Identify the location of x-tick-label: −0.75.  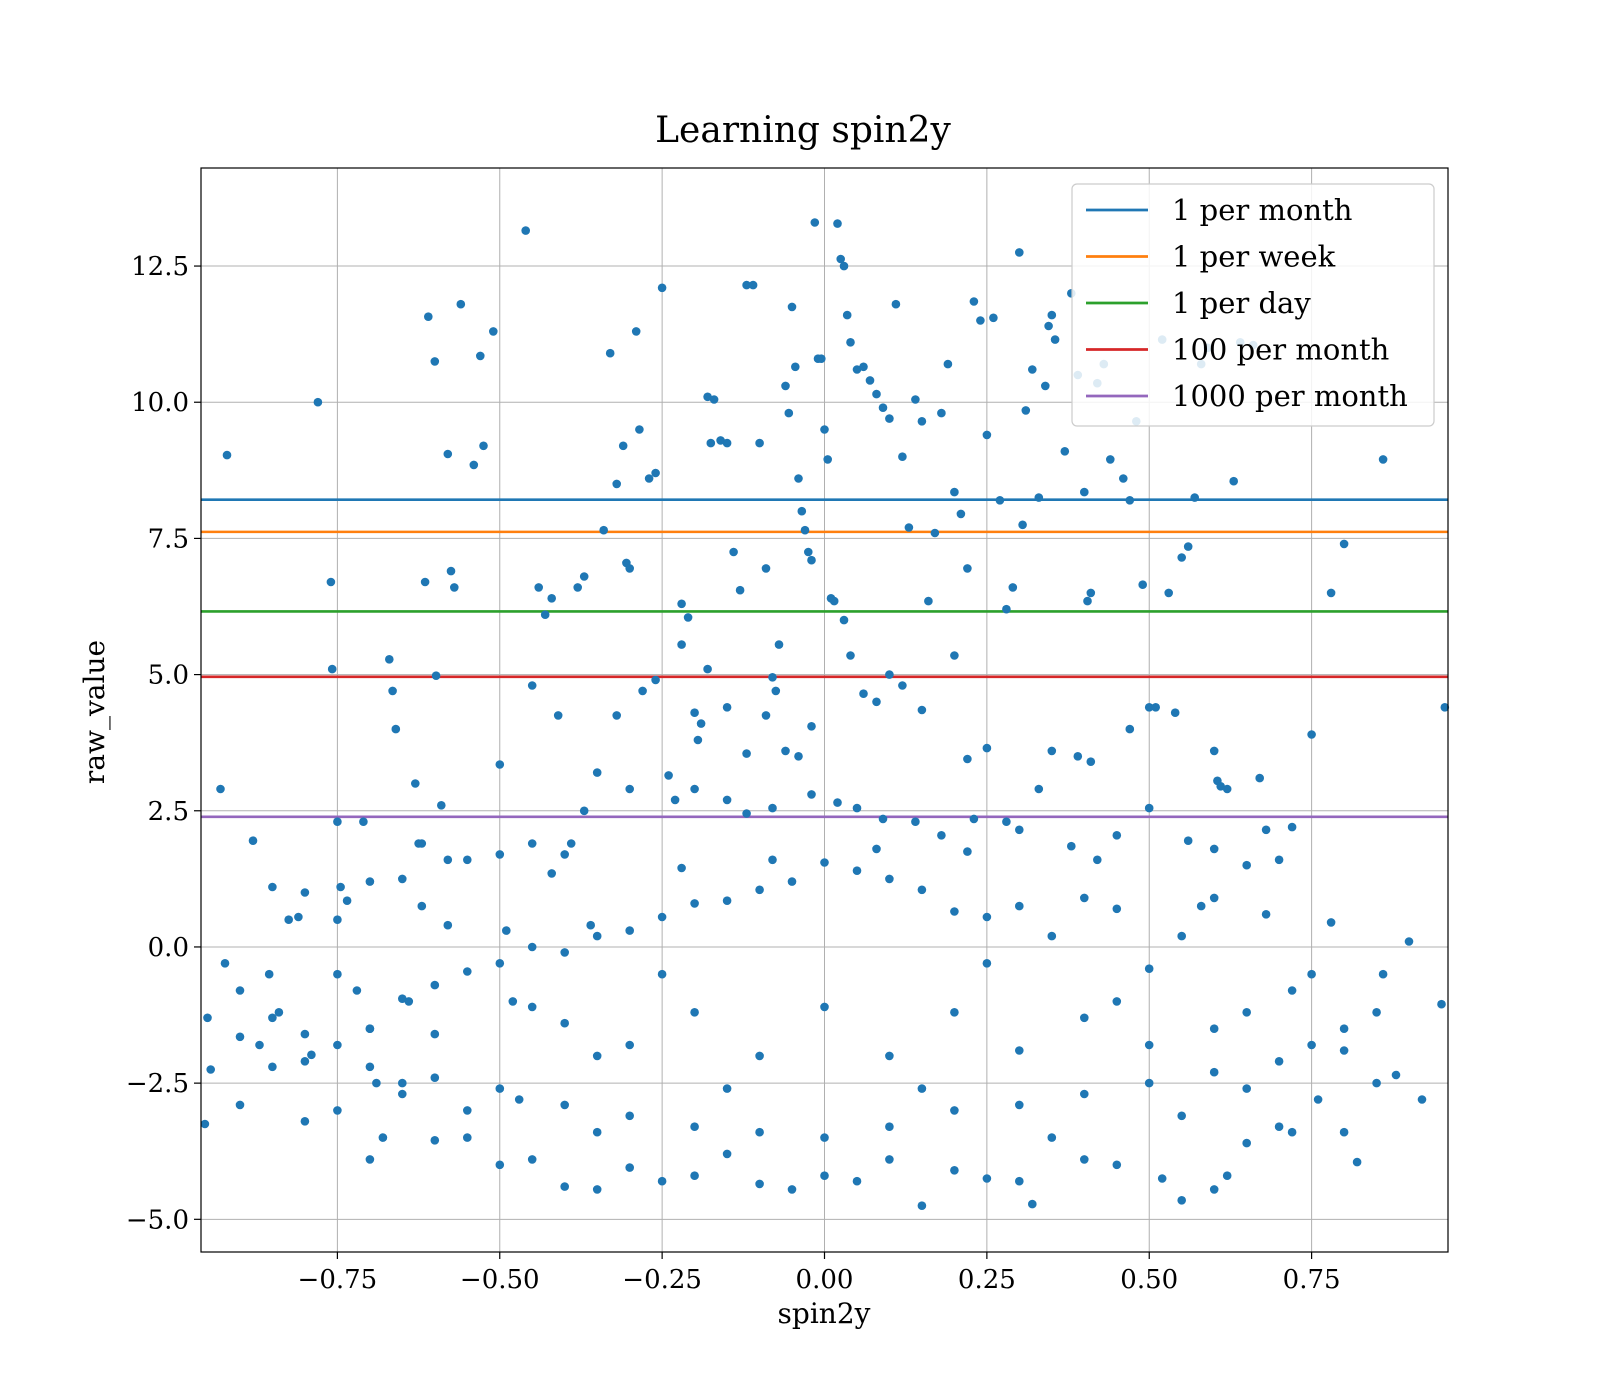
(338, 1280).